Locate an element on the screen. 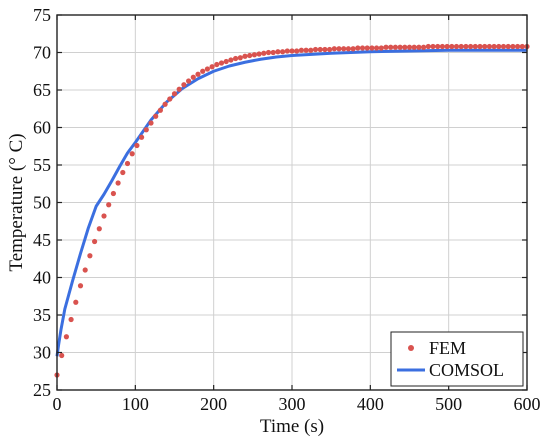 The height and width of the screenshot is (442, 550). y-tick-label: 45 is located at coordinates (42, 240).